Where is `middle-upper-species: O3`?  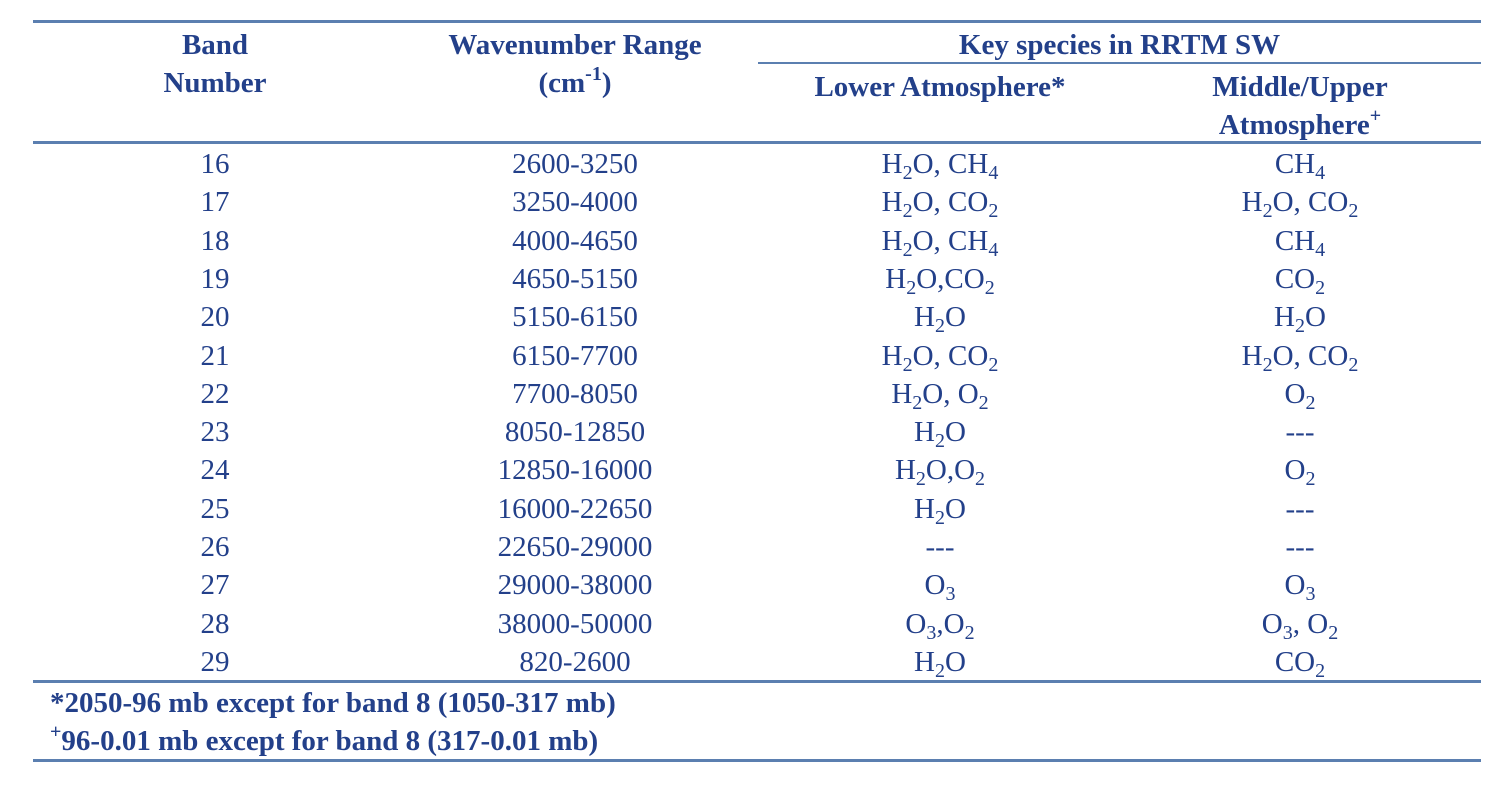 middle-upper-species: O3 is located at coordinates (1300, 587).